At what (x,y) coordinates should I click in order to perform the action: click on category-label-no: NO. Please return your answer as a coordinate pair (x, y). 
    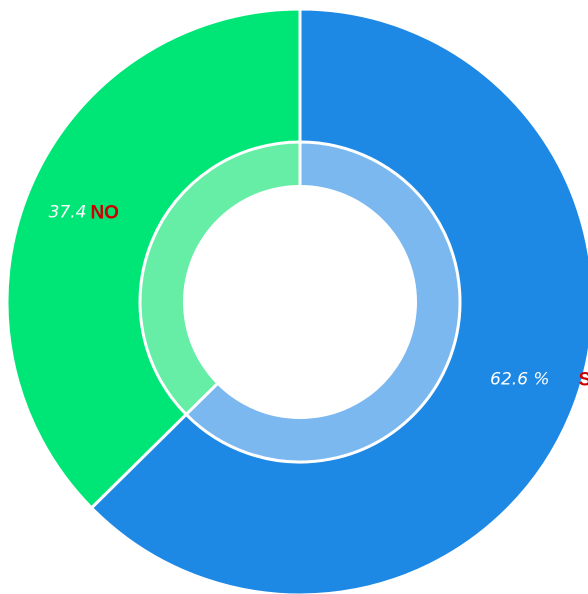
    Looking at the image, I should click on (104, 212).